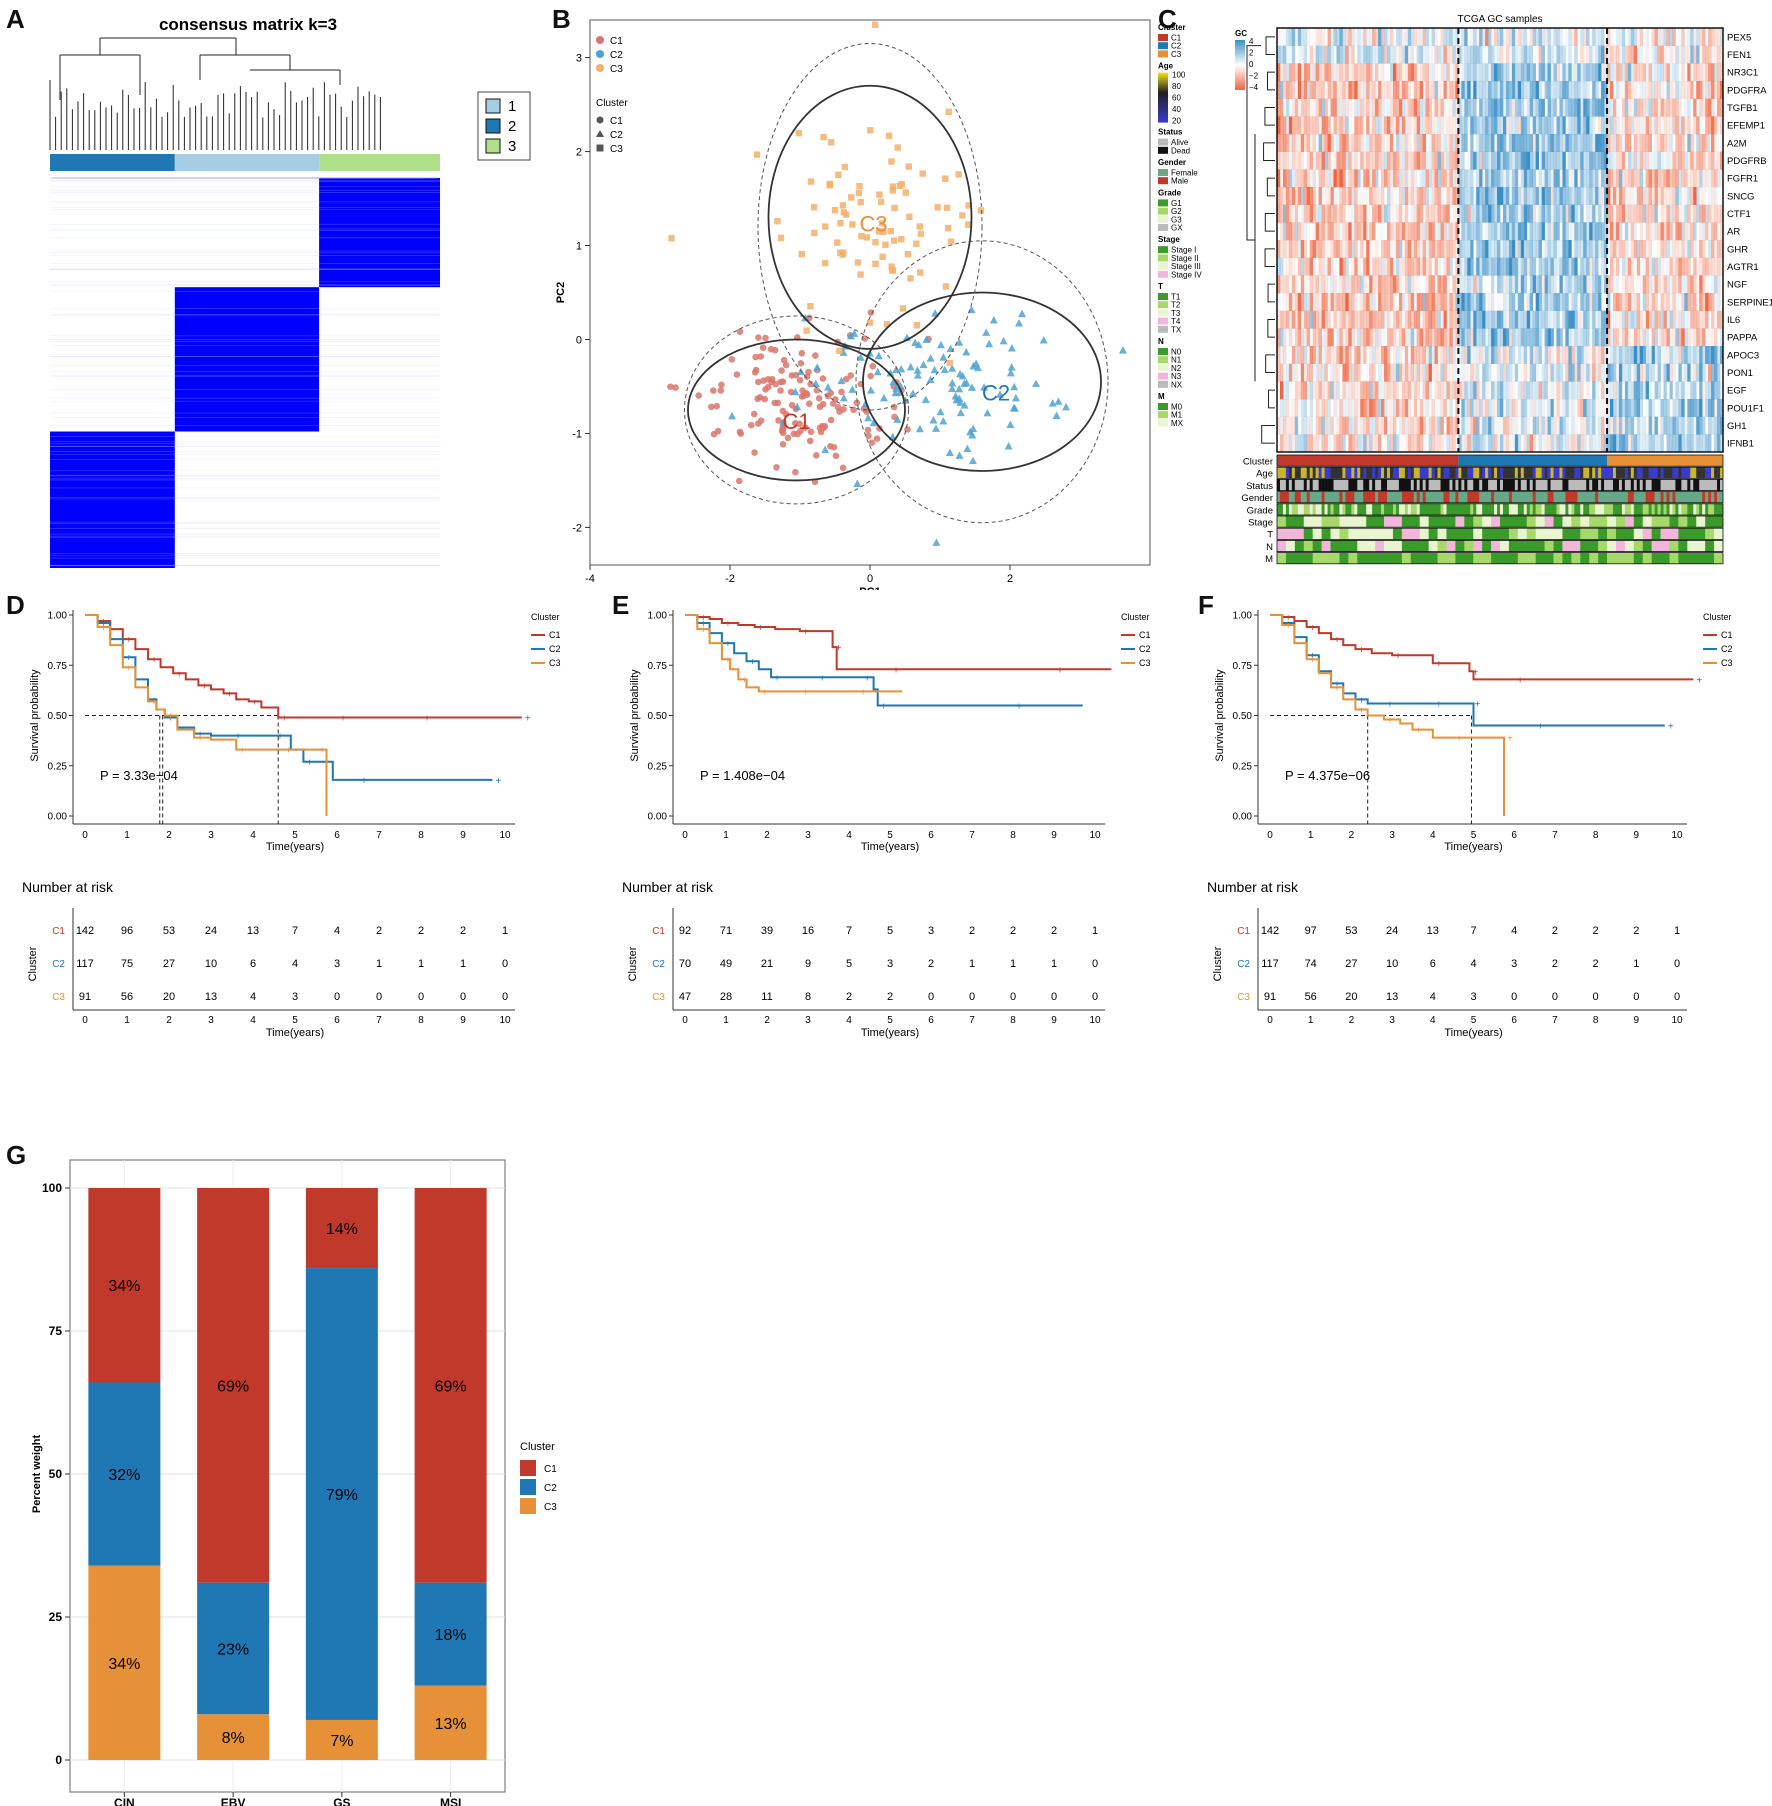 The width and height of the screenshot is (1772, 1806). Describe the element at coordinates (1749, 302) in the screenshot. I see `gene-label: SERPINE1` at that location.